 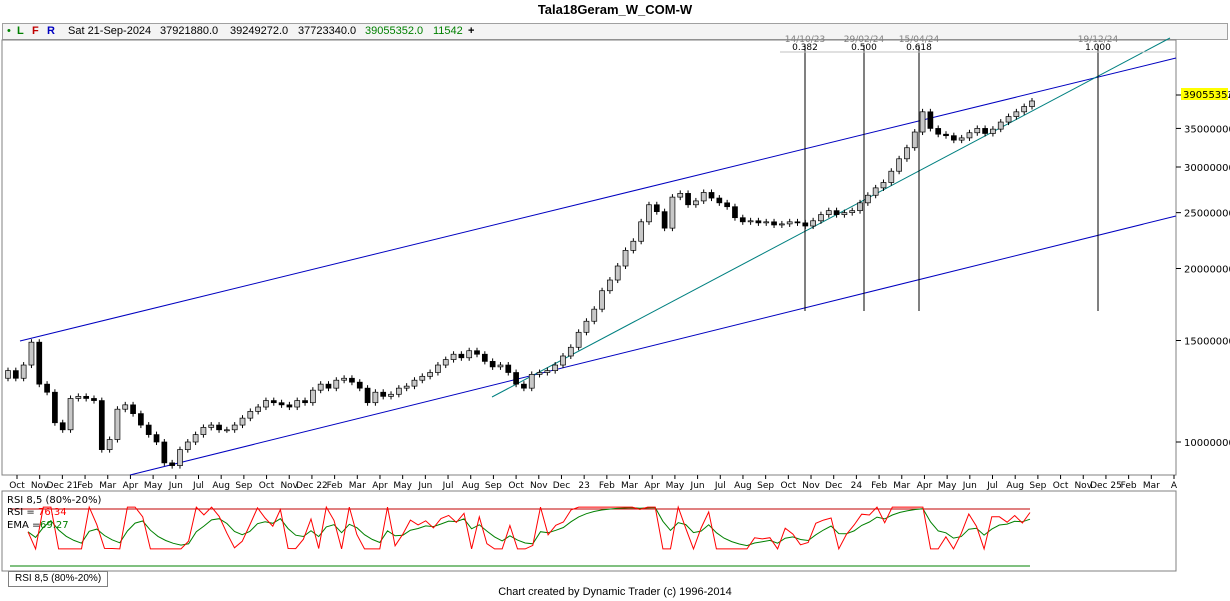 I want to click on fib-ratio-label: 0.618, so click(x=919, y=48).